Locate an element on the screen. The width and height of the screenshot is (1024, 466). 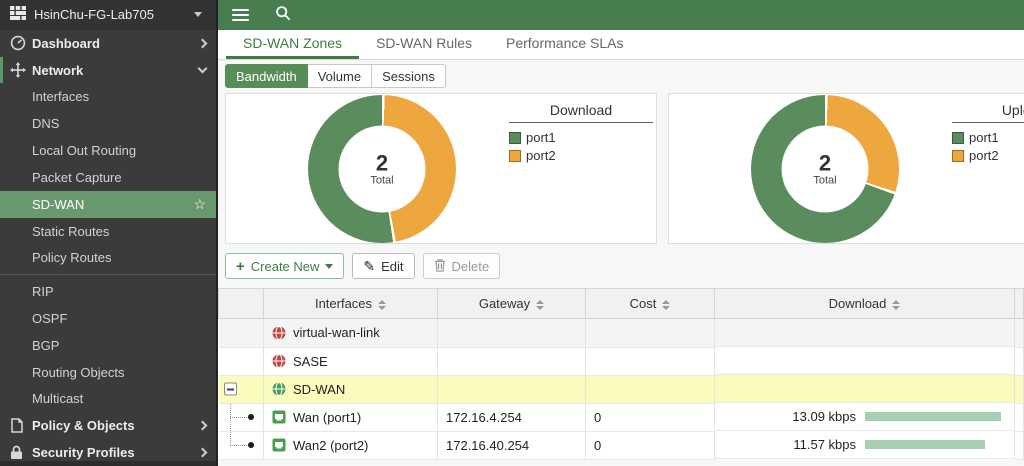
edit-button: ✎ Edit is located at coordinates (383, 266).